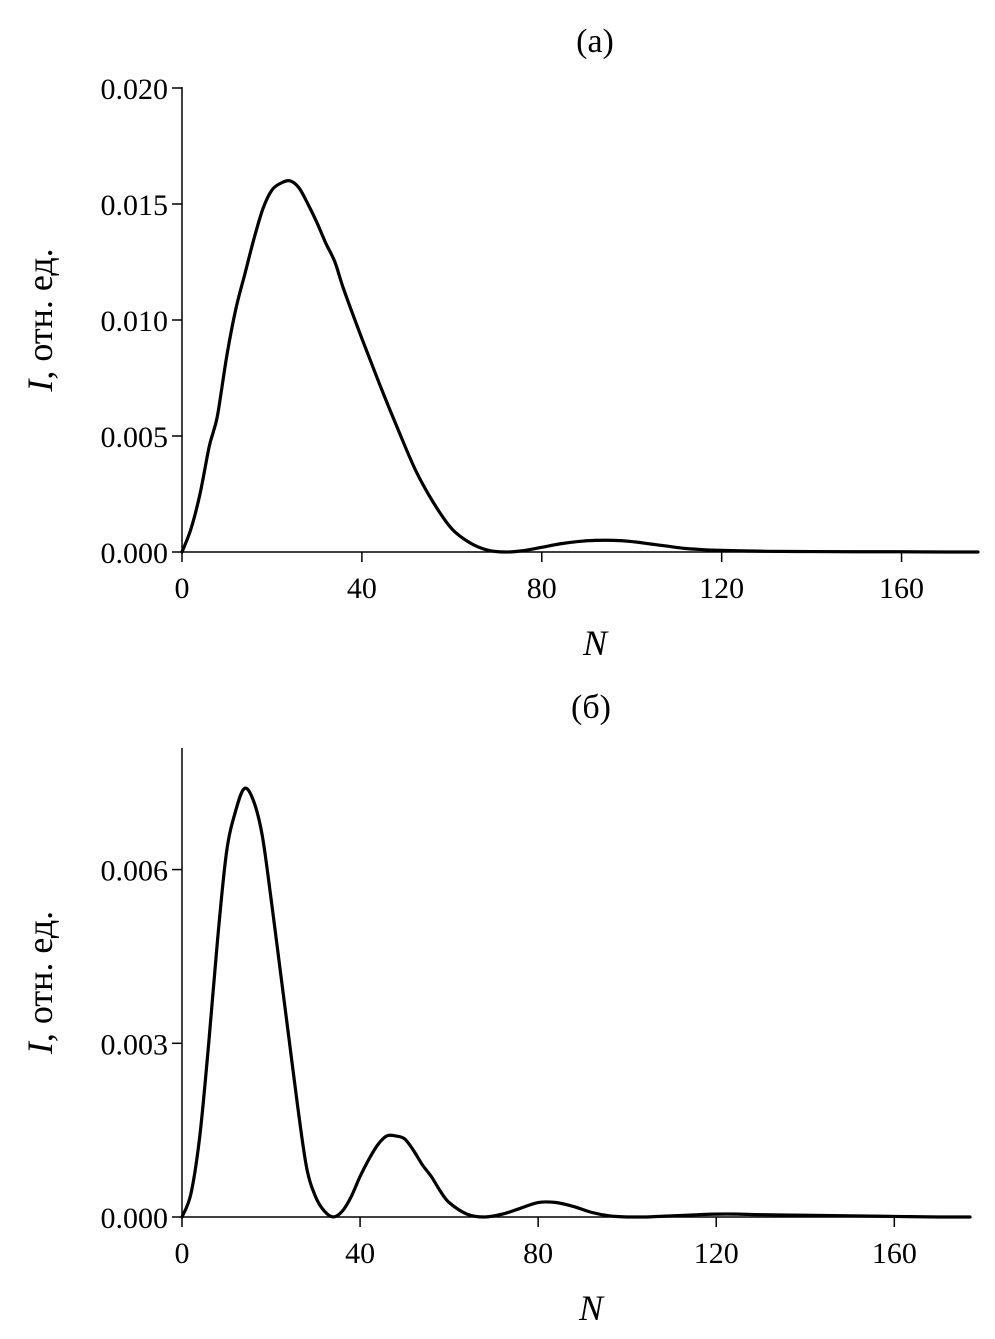  I want to click on y-tick-label: 0.003, so click(135, 1044).